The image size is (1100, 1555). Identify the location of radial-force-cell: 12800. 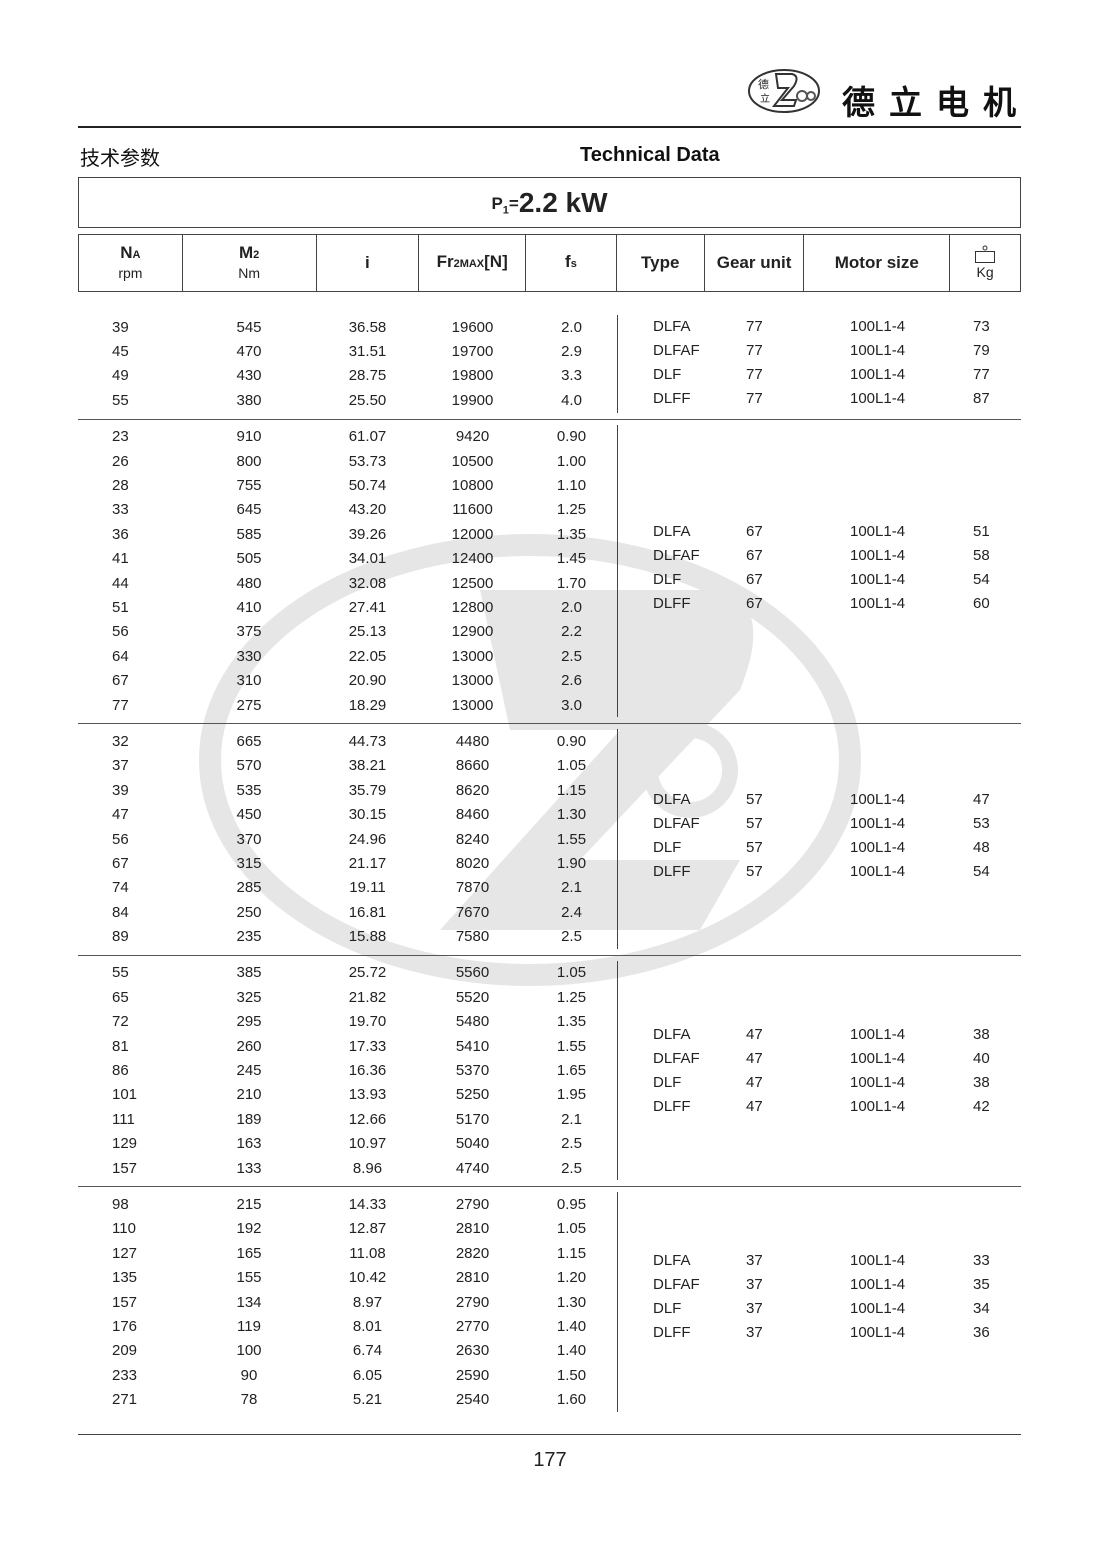
(472, 607).